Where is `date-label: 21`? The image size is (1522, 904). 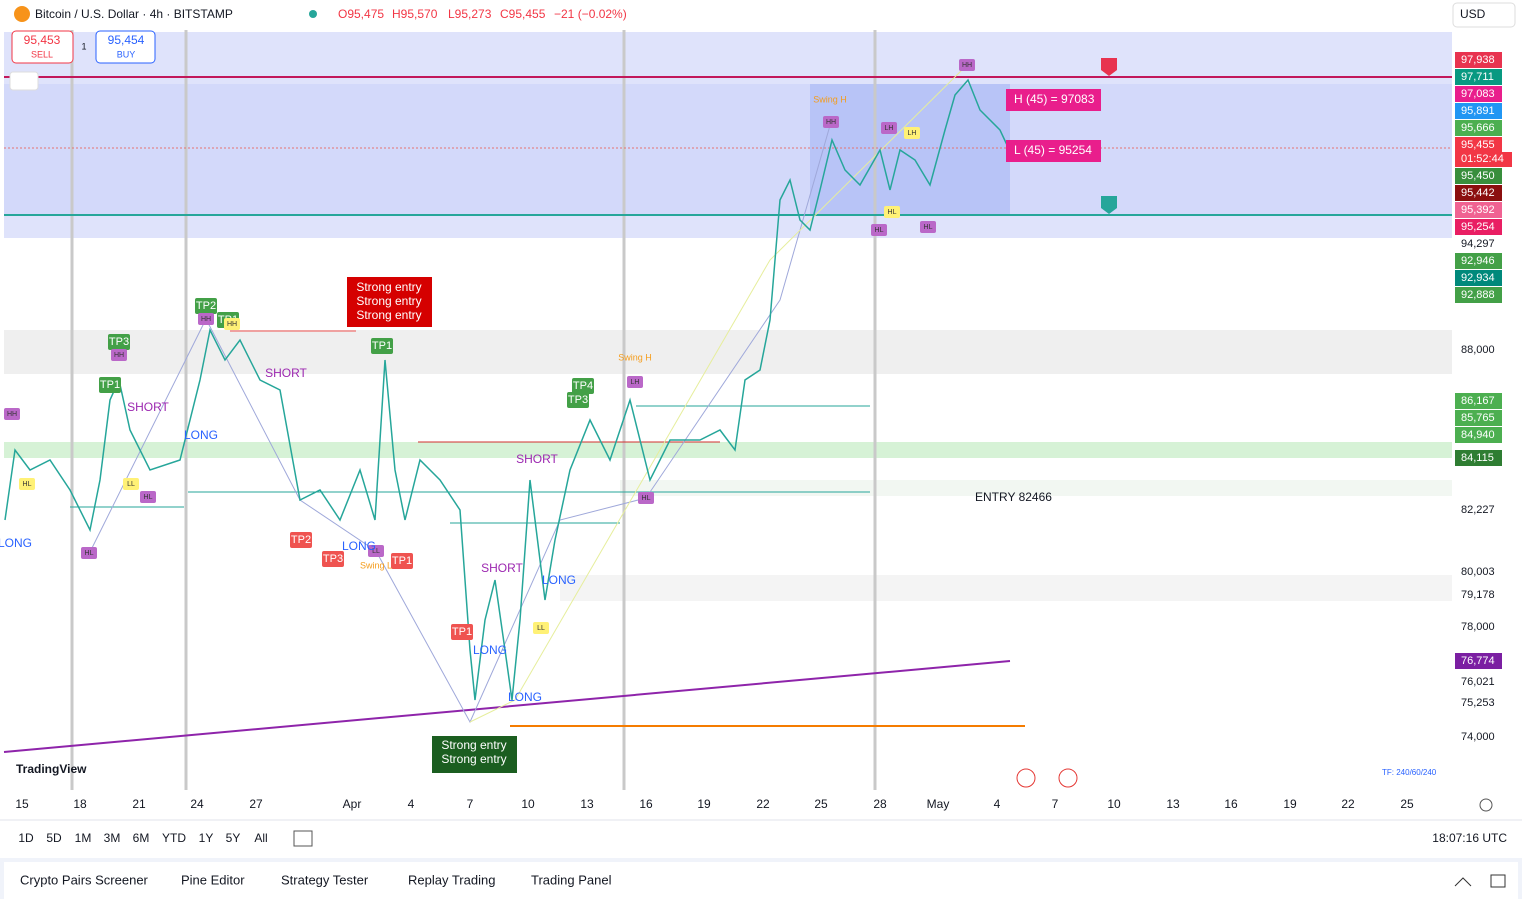 date-label: 21 is located at coordinates (139, 804).